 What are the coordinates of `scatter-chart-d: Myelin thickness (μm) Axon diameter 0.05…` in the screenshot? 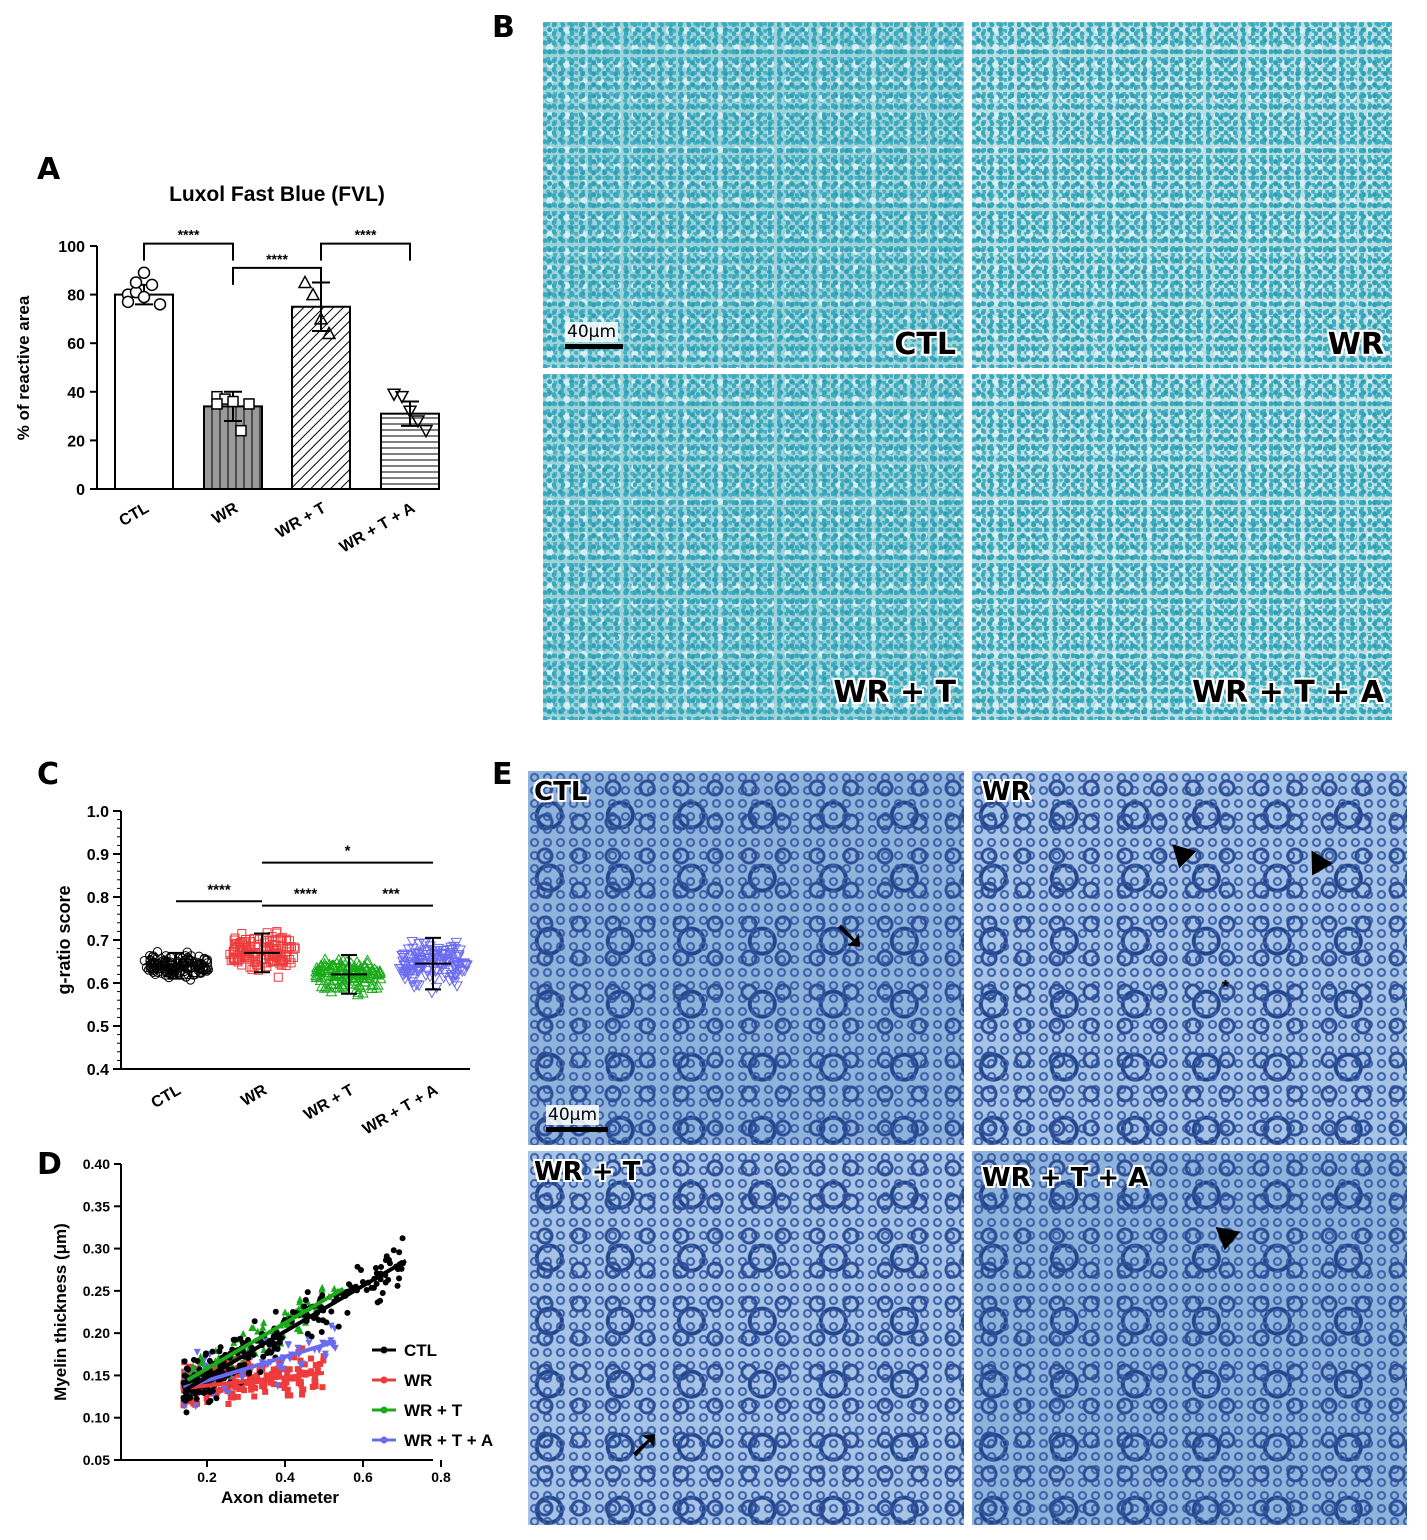 It's located at (272, 1331).